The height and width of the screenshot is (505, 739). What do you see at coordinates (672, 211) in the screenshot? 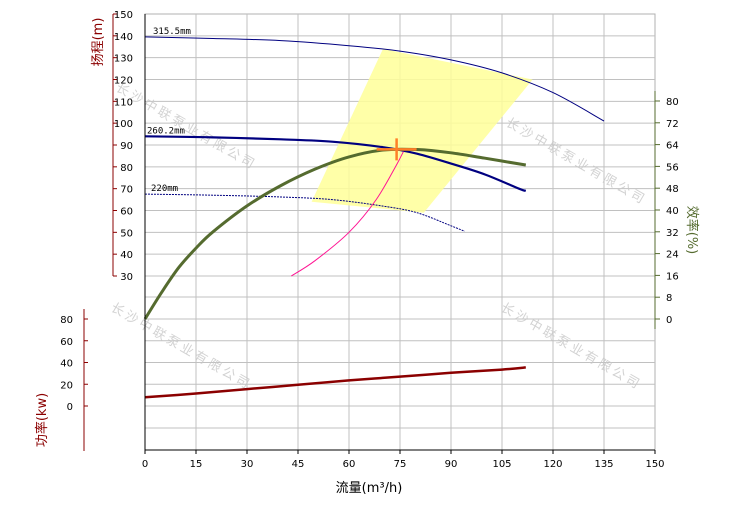
I see `efficiency-tick-label: 40` at bounding box center [672, 211].